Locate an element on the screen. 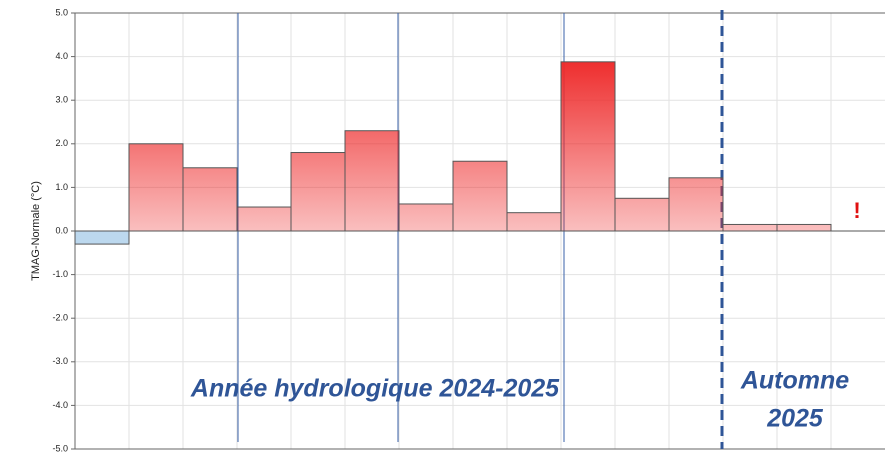 The height and width of the screenshot is (455, 885). y-tick-label: -5.0 is located at coordinates (60, 448).